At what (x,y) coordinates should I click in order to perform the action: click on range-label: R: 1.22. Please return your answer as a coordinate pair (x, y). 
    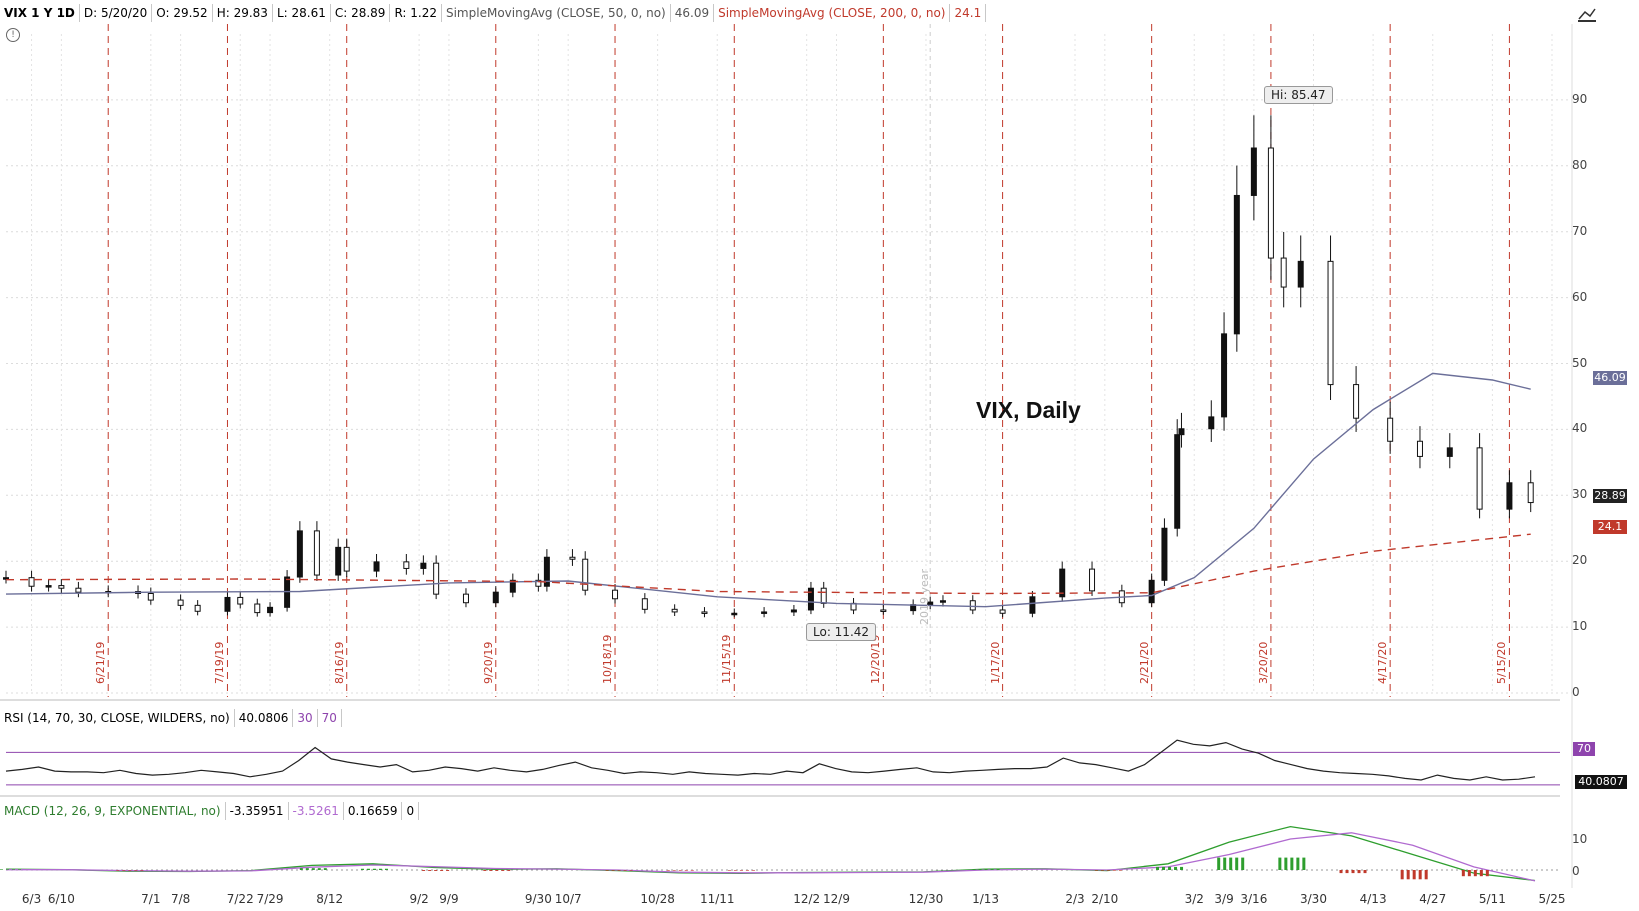
    Looking at the image, I should click on (416, 13).